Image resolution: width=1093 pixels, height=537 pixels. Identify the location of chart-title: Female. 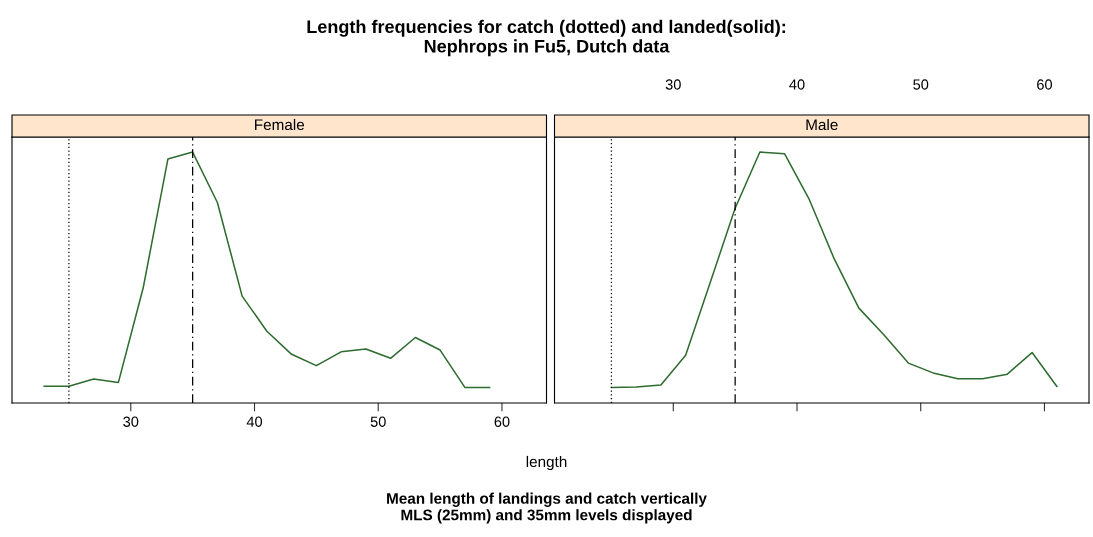
(280, 124).